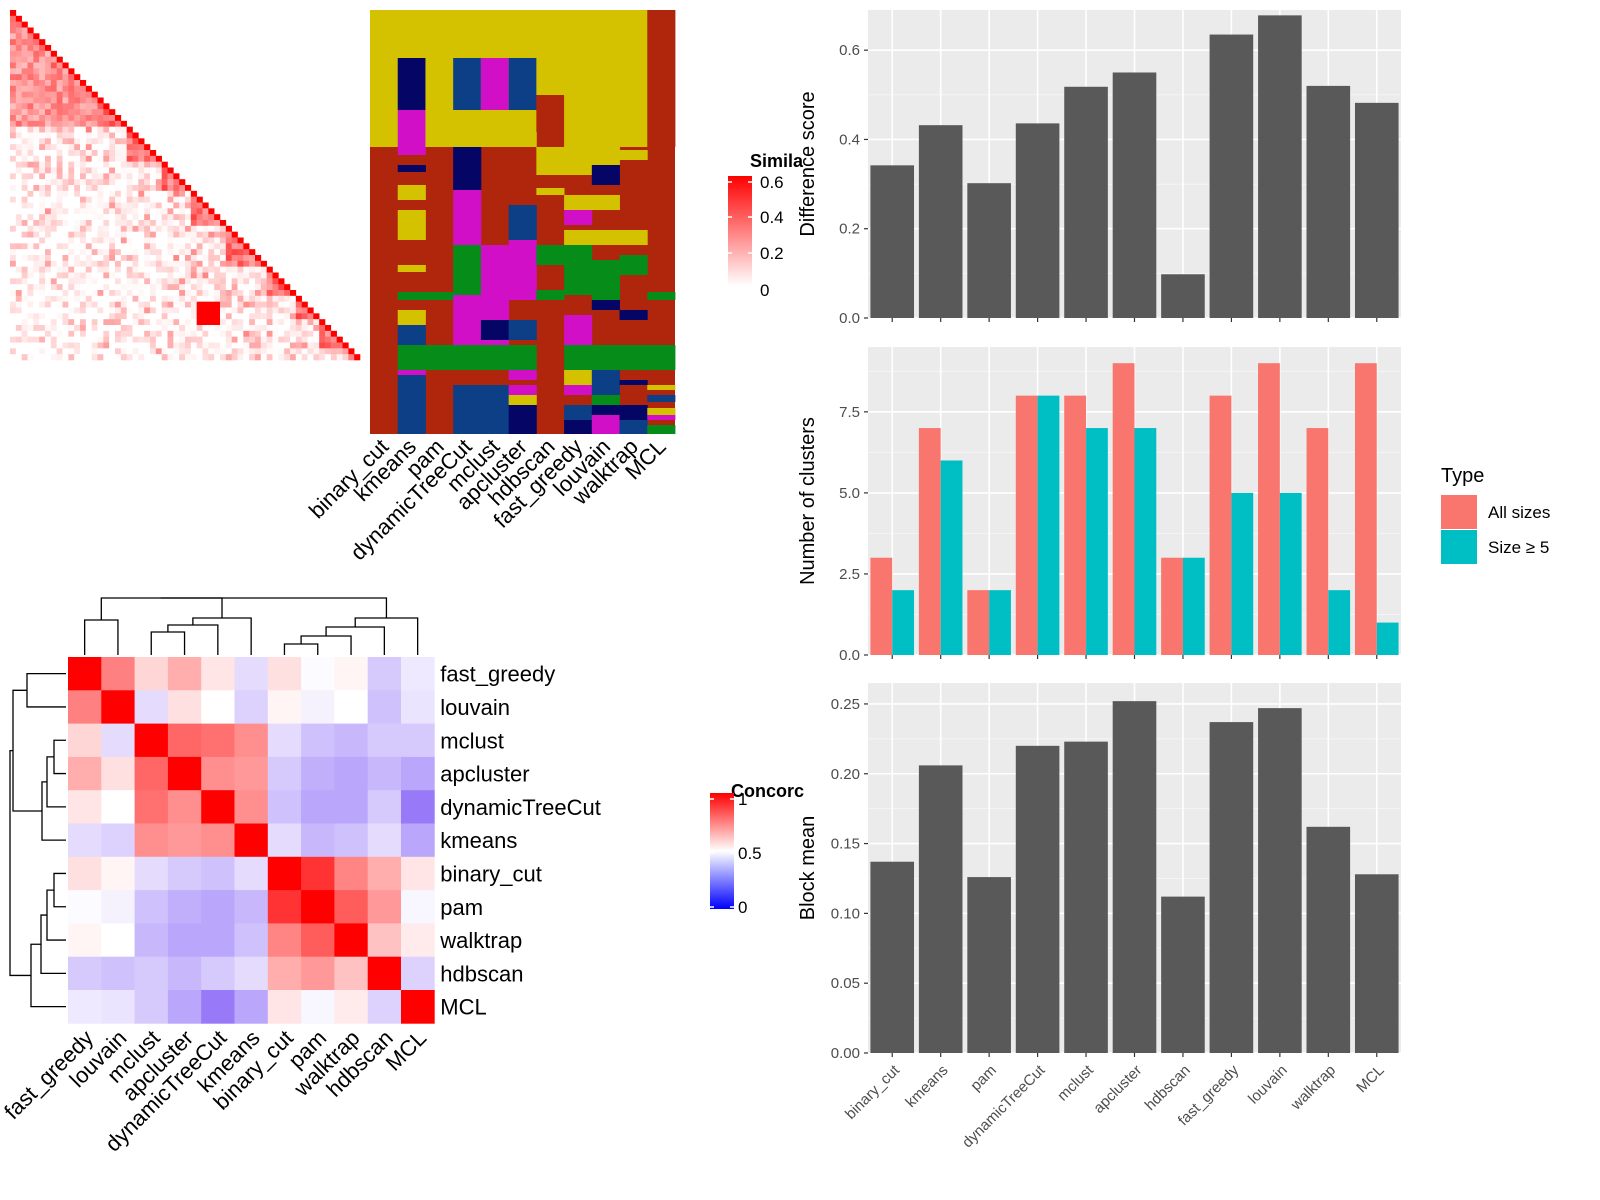 The image size is (1600, 1200). Describe the element at coordinates (845, 704) in the screenshot. I see `y-tick-label: 0.25` at that location.